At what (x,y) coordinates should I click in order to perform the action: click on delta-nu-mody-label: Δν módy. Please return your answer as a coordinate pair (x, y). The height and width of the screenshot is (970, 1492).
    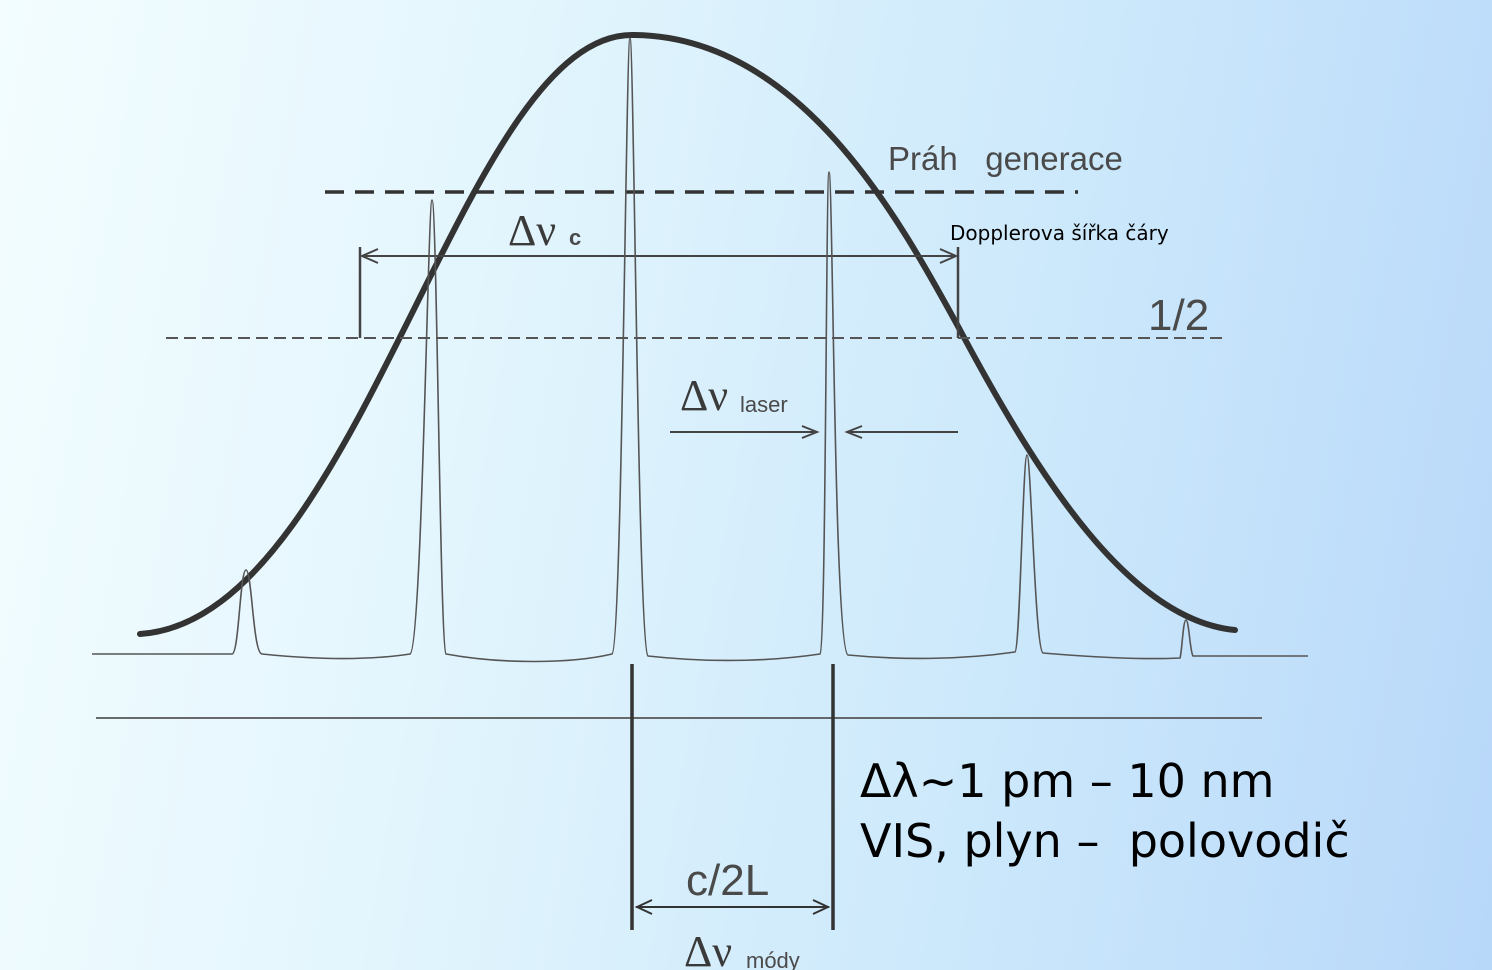
    Looking at the image, I should click on (742, 948).